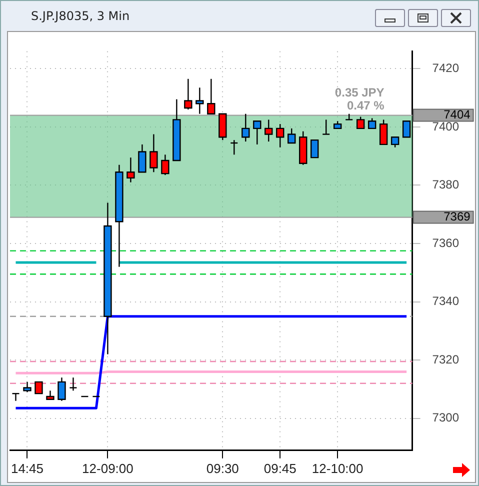  Describe the element at coordinates (108, 468) in the screenshot. I see `x-tick-label: 12-09:00` at that location.